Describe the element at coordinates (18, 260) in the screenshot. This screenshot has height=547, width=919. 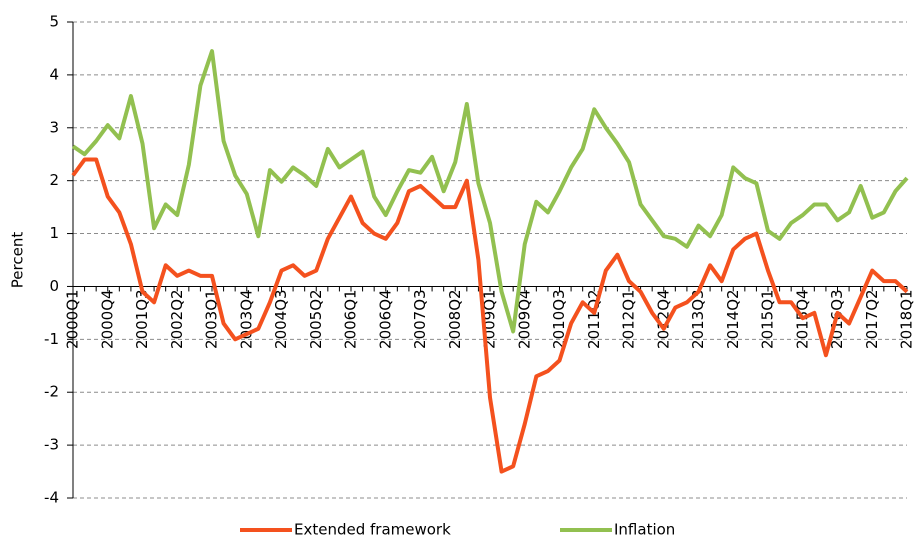
I see `y-axis-label: Percent` at that location.